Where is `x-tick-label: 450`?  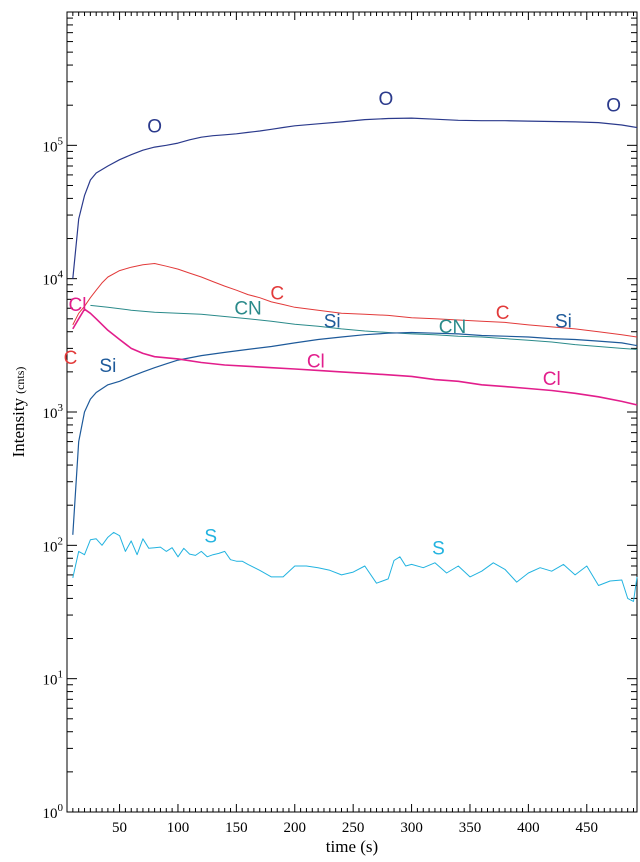 x-tick-label: 450 is located at coordinates (587, 828).